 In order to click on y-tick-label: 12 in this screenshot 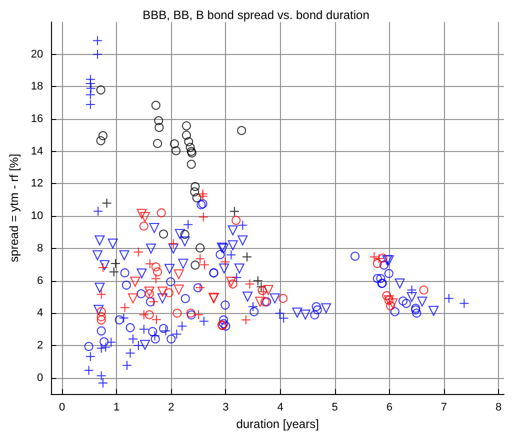, I will do `click(37, 184)`.